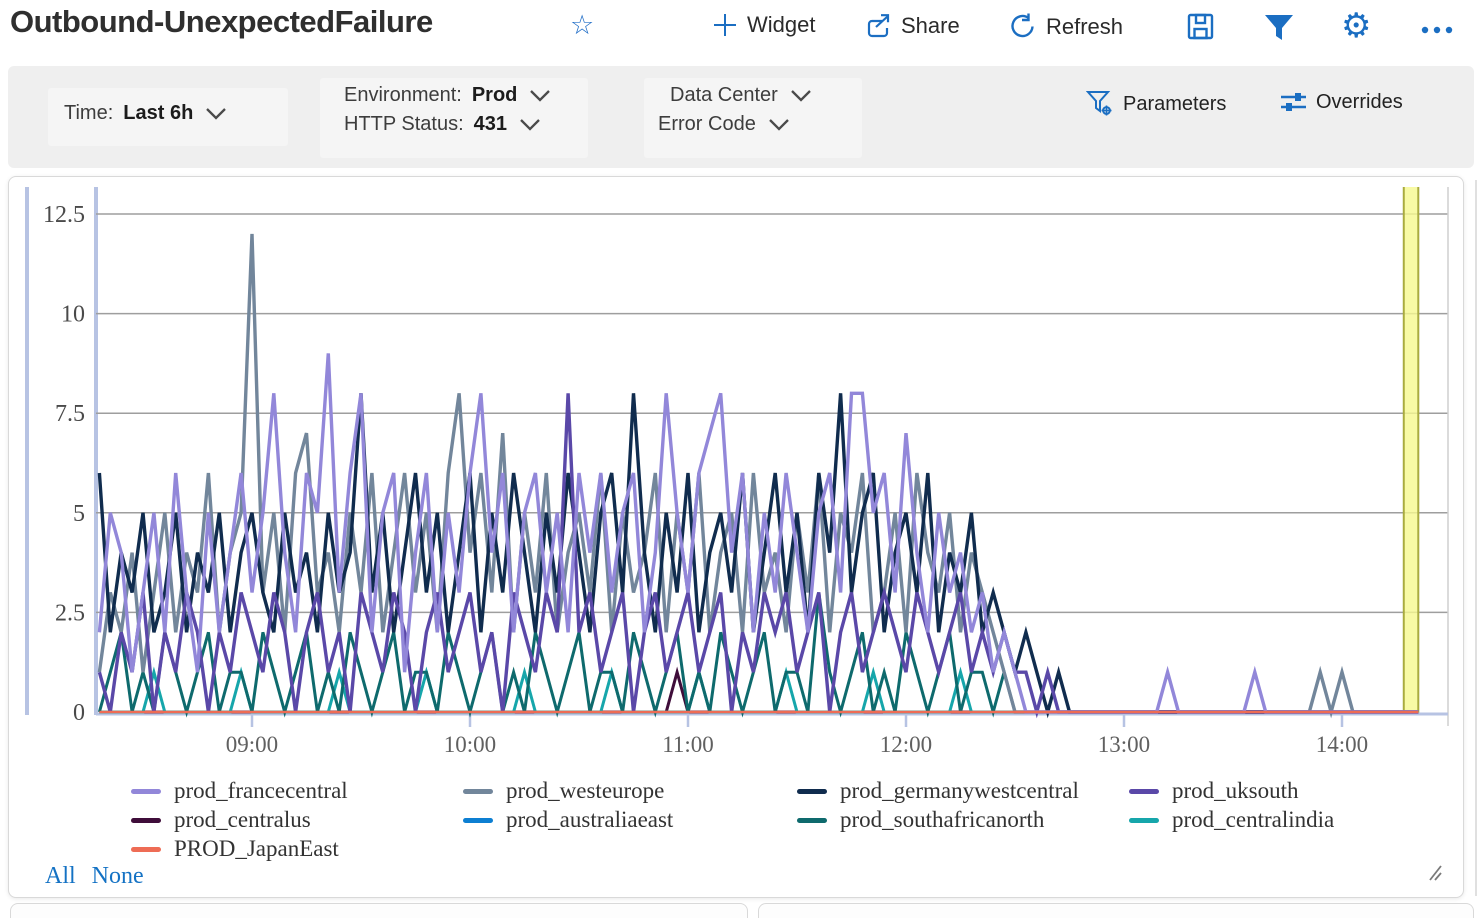 The width and height of the screenshot is (1482, 918). What do you see at coordinates (760, 124) in the screenshot?
I see `error-code-filter: Error Code` at bounding box center [760, 124].